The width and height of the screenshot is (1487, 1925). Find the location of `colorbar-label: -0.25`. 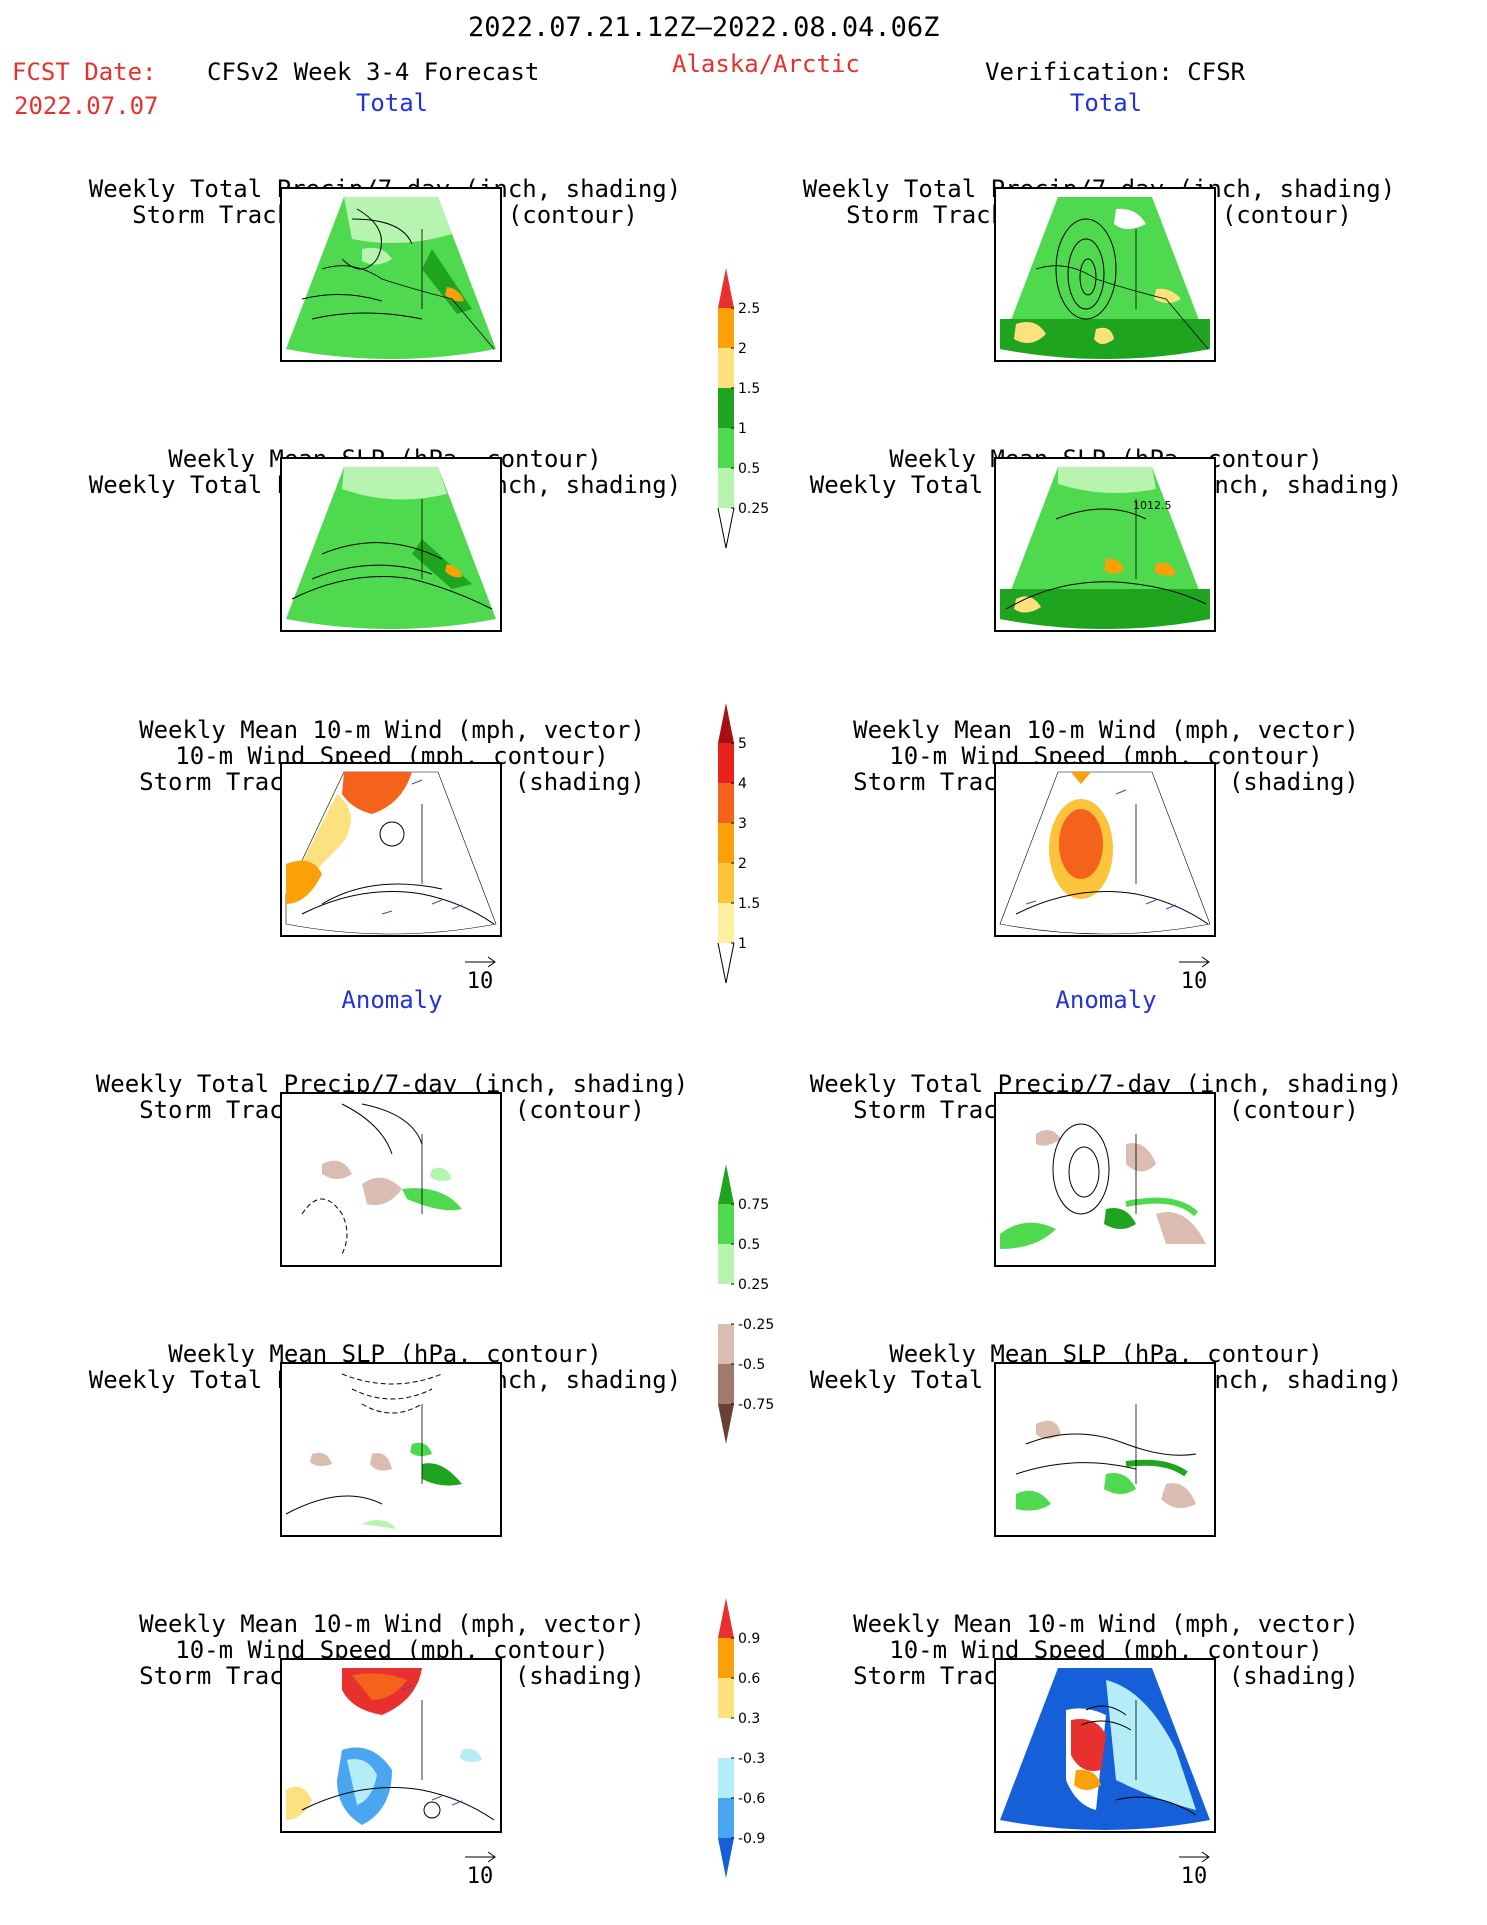

colorbar-label: -0.25 is located at coordinates (756, 1325).